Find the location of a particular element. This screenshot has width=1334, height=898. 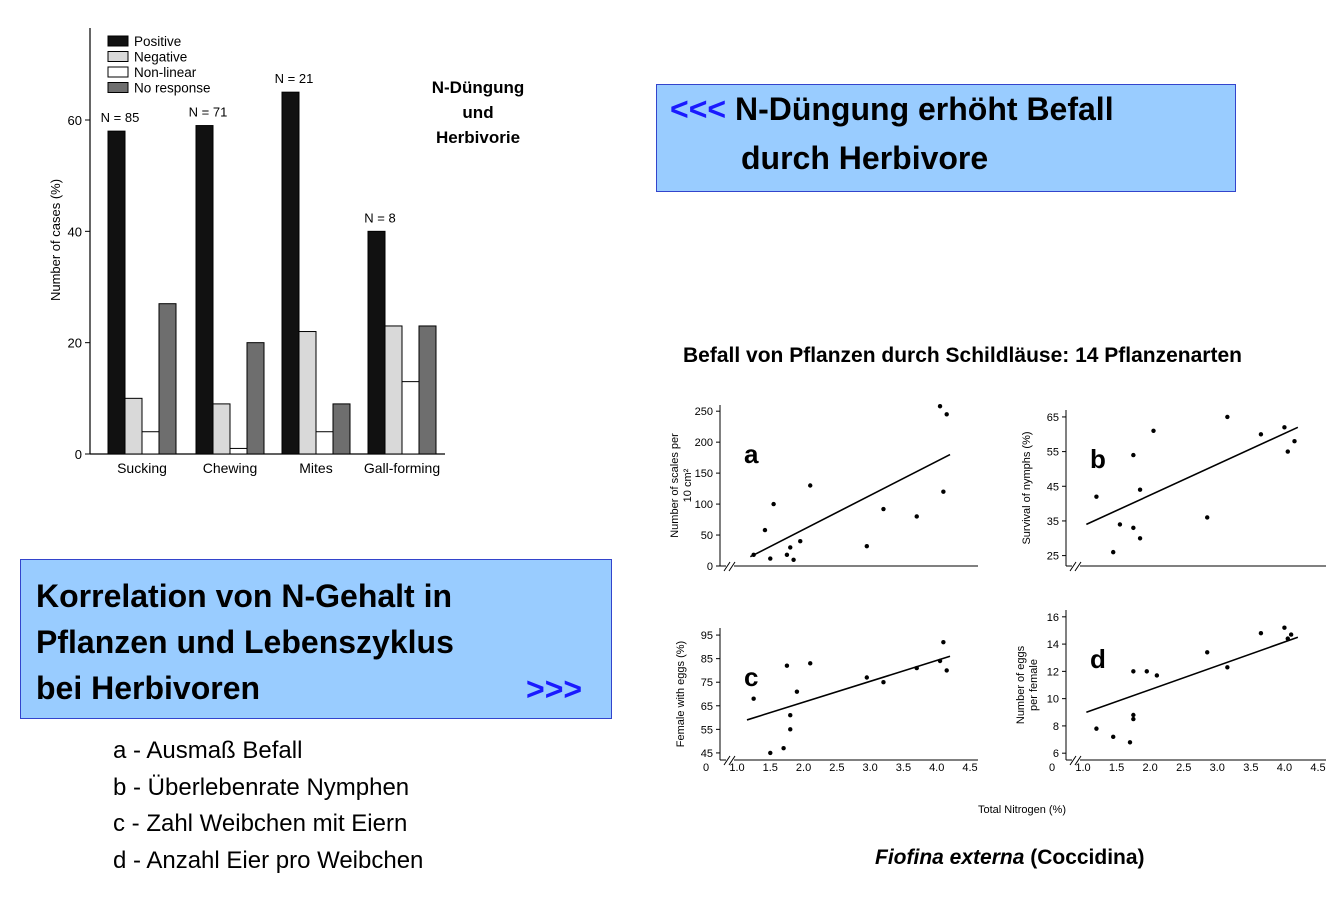

scatter-y-axis-label: Number of eggs is located at coordinates (1021, 684).